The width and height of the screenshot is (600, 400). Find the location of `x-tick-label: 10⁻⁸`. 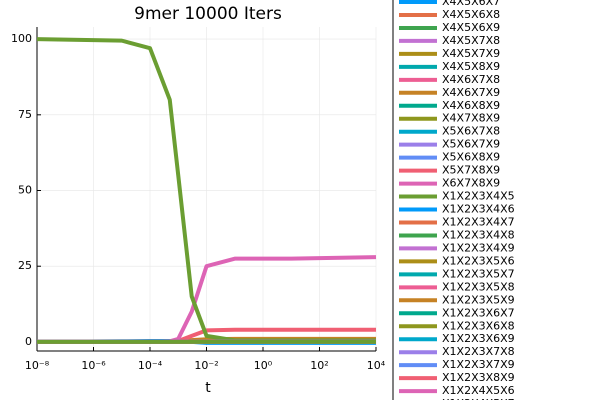

x-tick-label: 10⁻⁸ is located at coordinates (37, 365).